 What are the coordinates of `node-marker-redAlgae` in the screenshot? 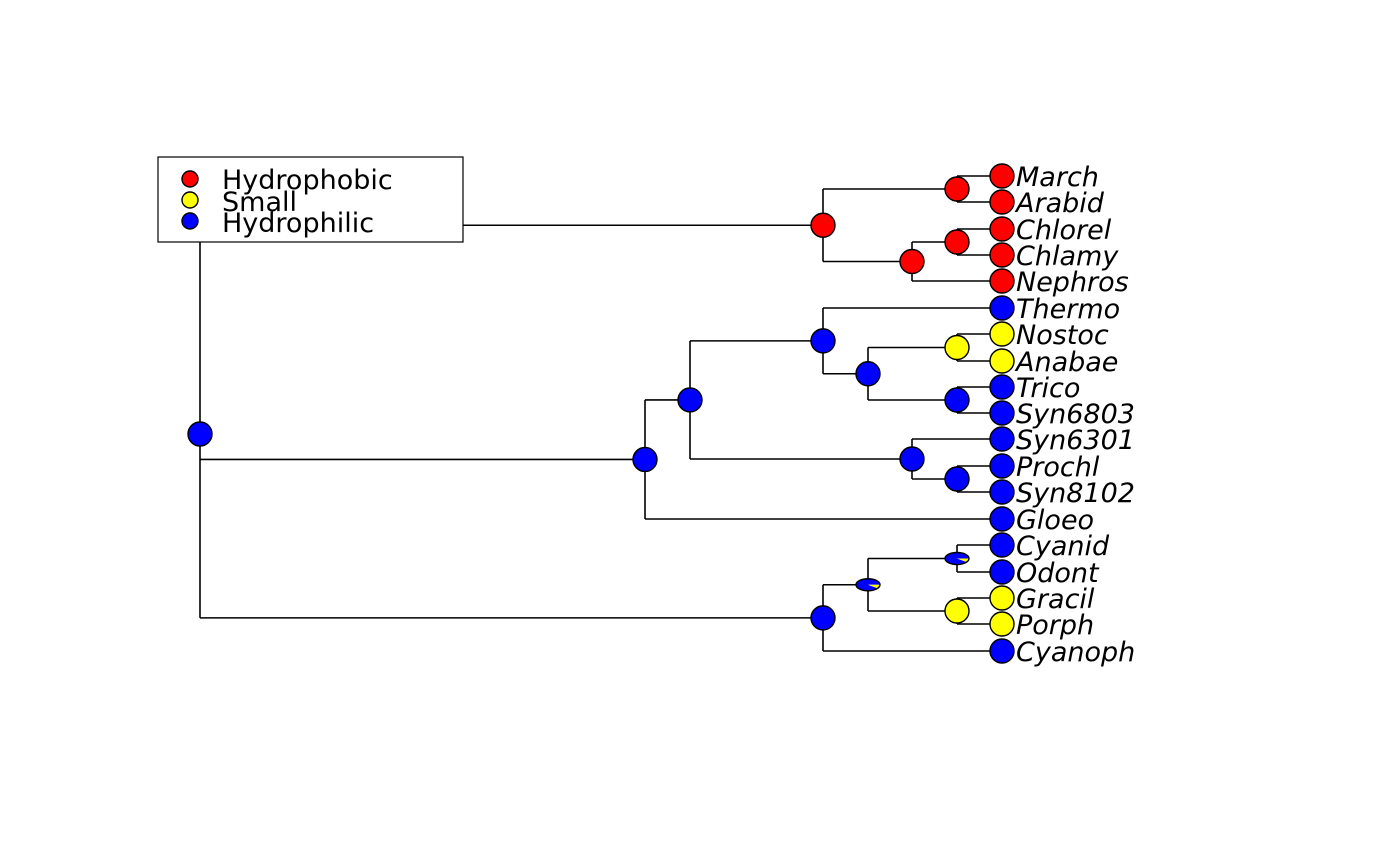 It's located at (868, 585).